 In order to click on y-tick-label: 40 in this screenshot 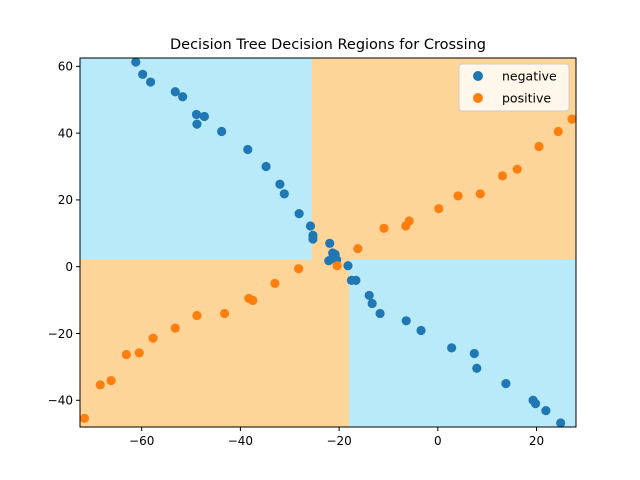, I will do `click(65, 133)`.